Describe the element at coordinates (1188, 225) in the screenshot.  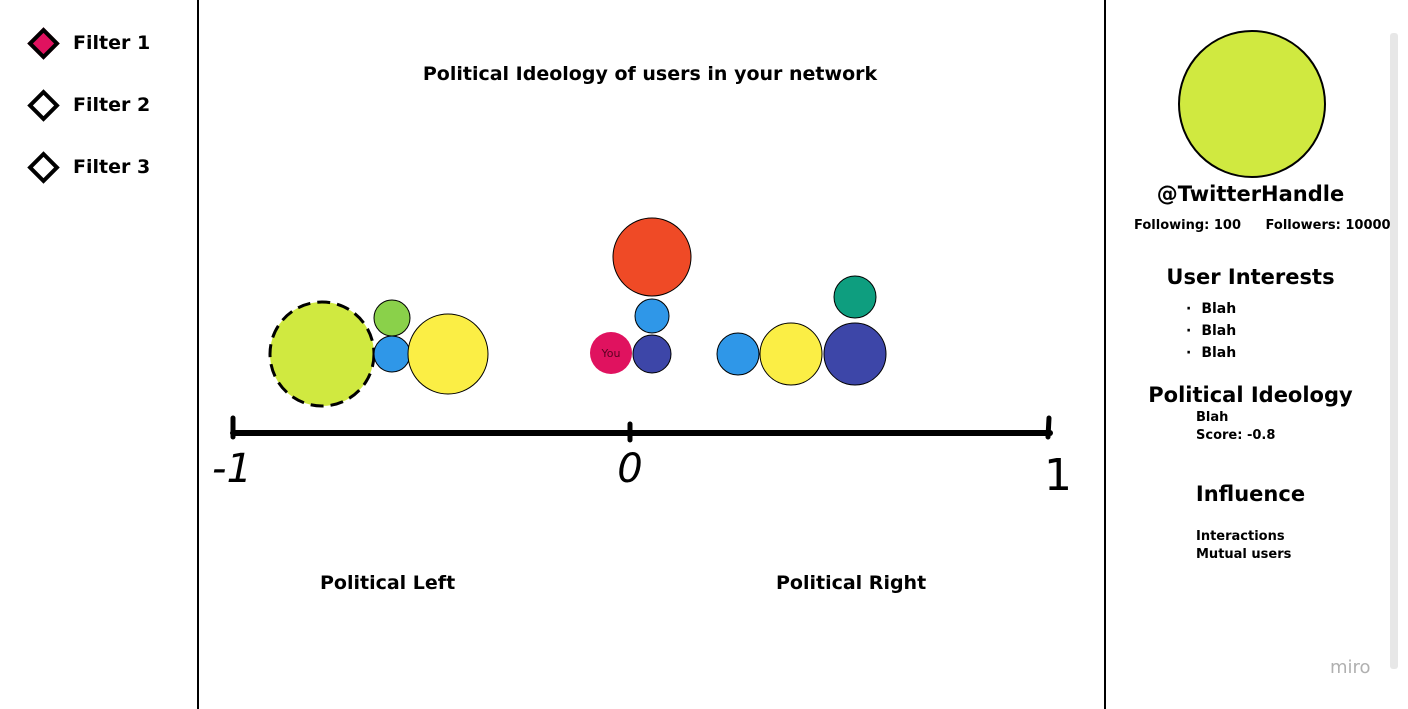
I see `following-count: Following: 100` at that location.